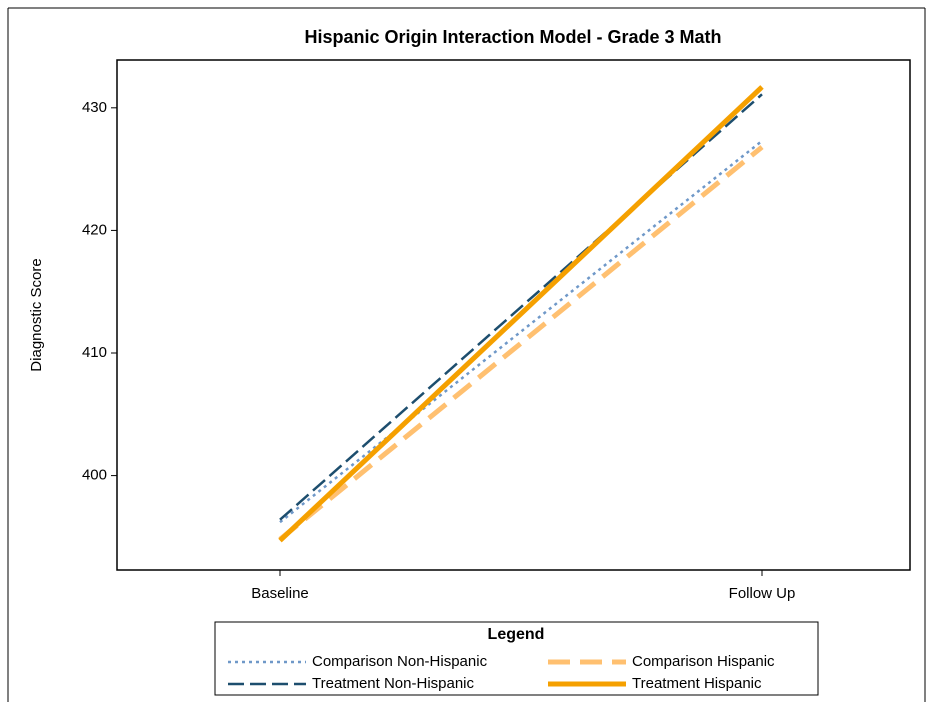 This screenshot has height=702, width=930. I want to click on legend-label: Comparison Non-Hispanic, so click(400, 661).